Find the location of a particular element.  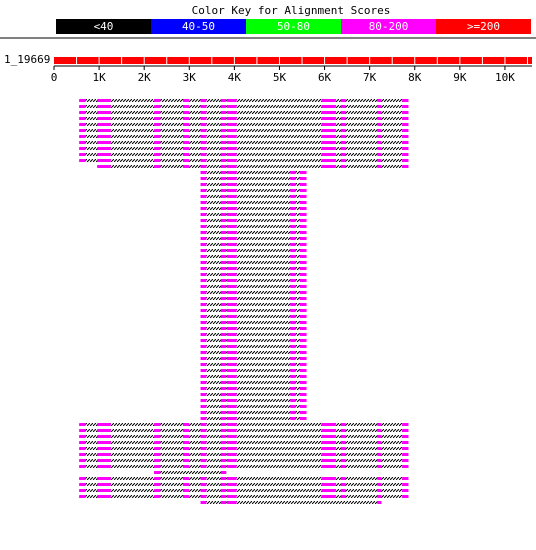

legend-title: Color Key for Alignment Scores is located at coordinates (291, 10).